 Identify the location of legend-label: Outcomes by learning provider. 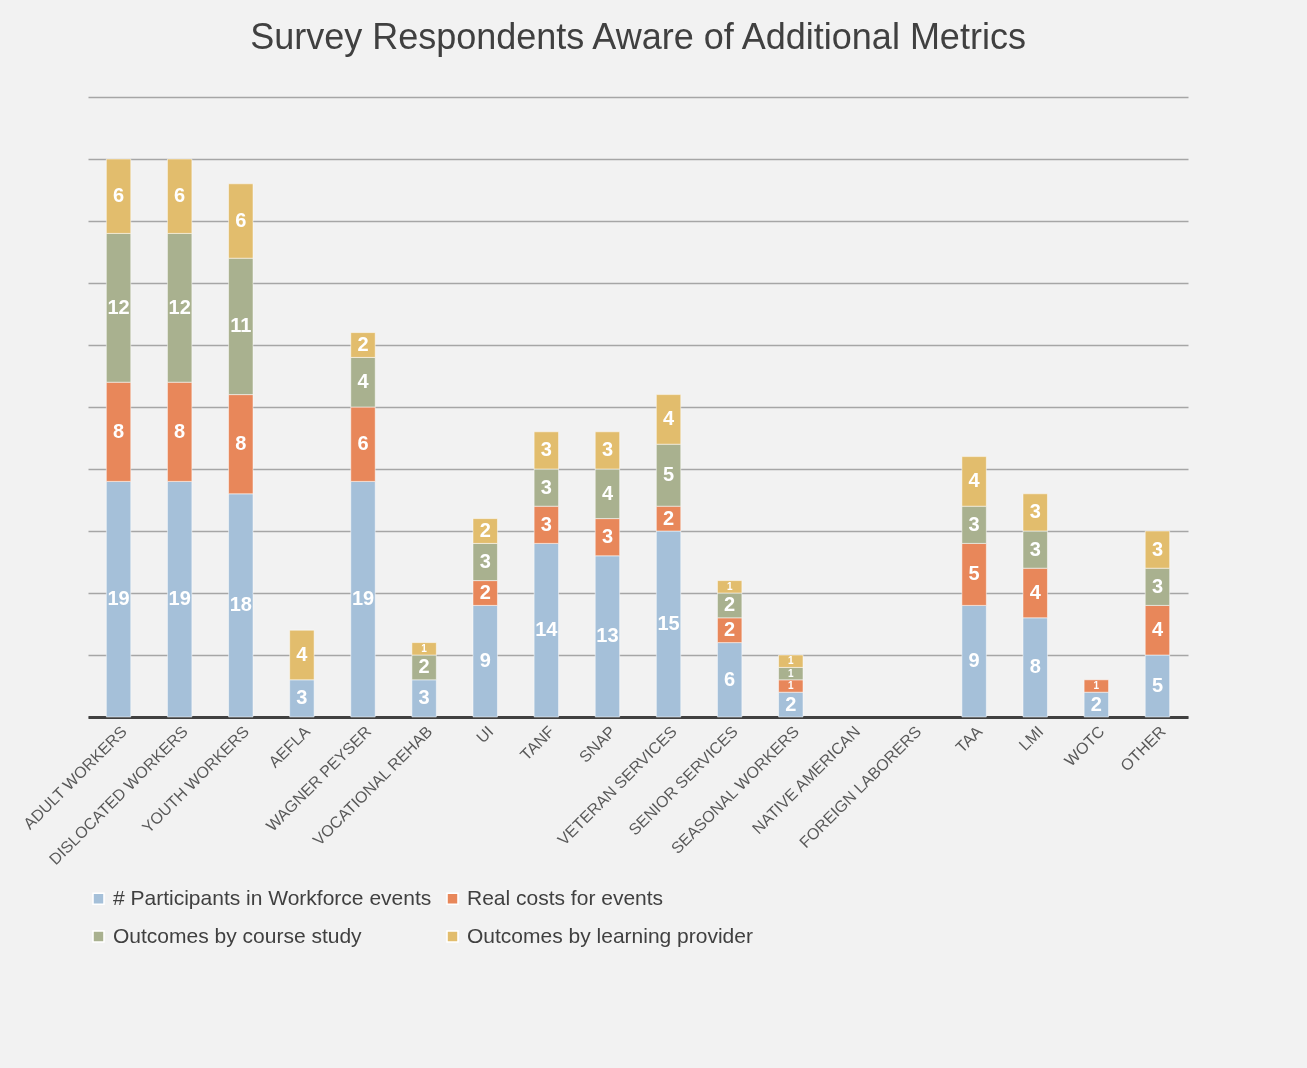
(610, 935).